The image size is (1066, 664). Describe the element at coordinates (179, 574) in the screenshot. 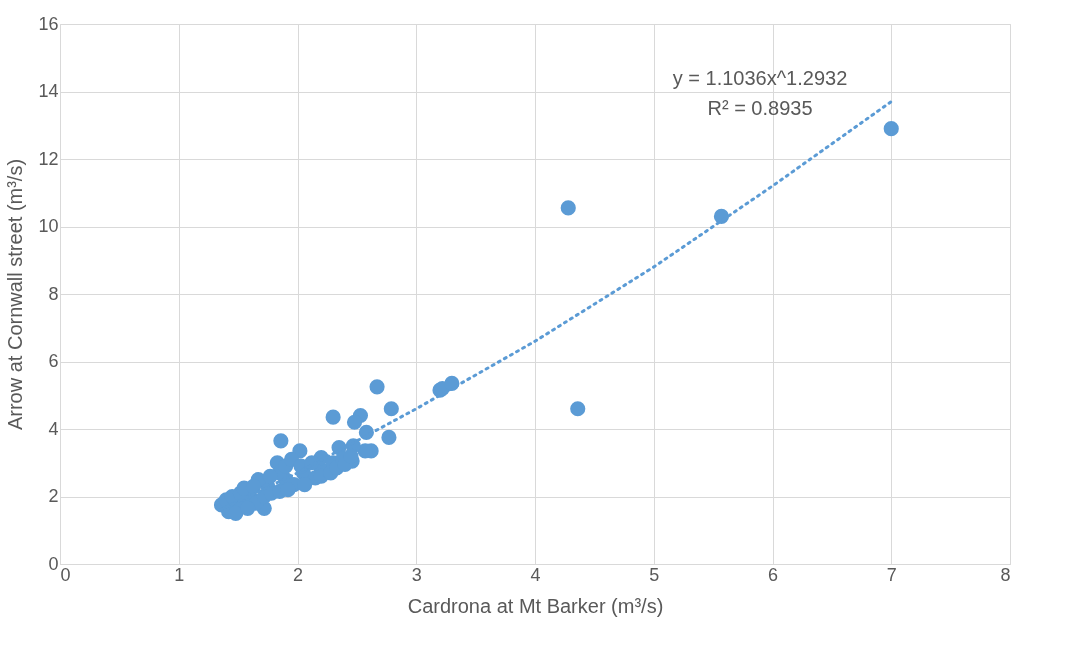

I see `x-tick-label: 1` at that location.